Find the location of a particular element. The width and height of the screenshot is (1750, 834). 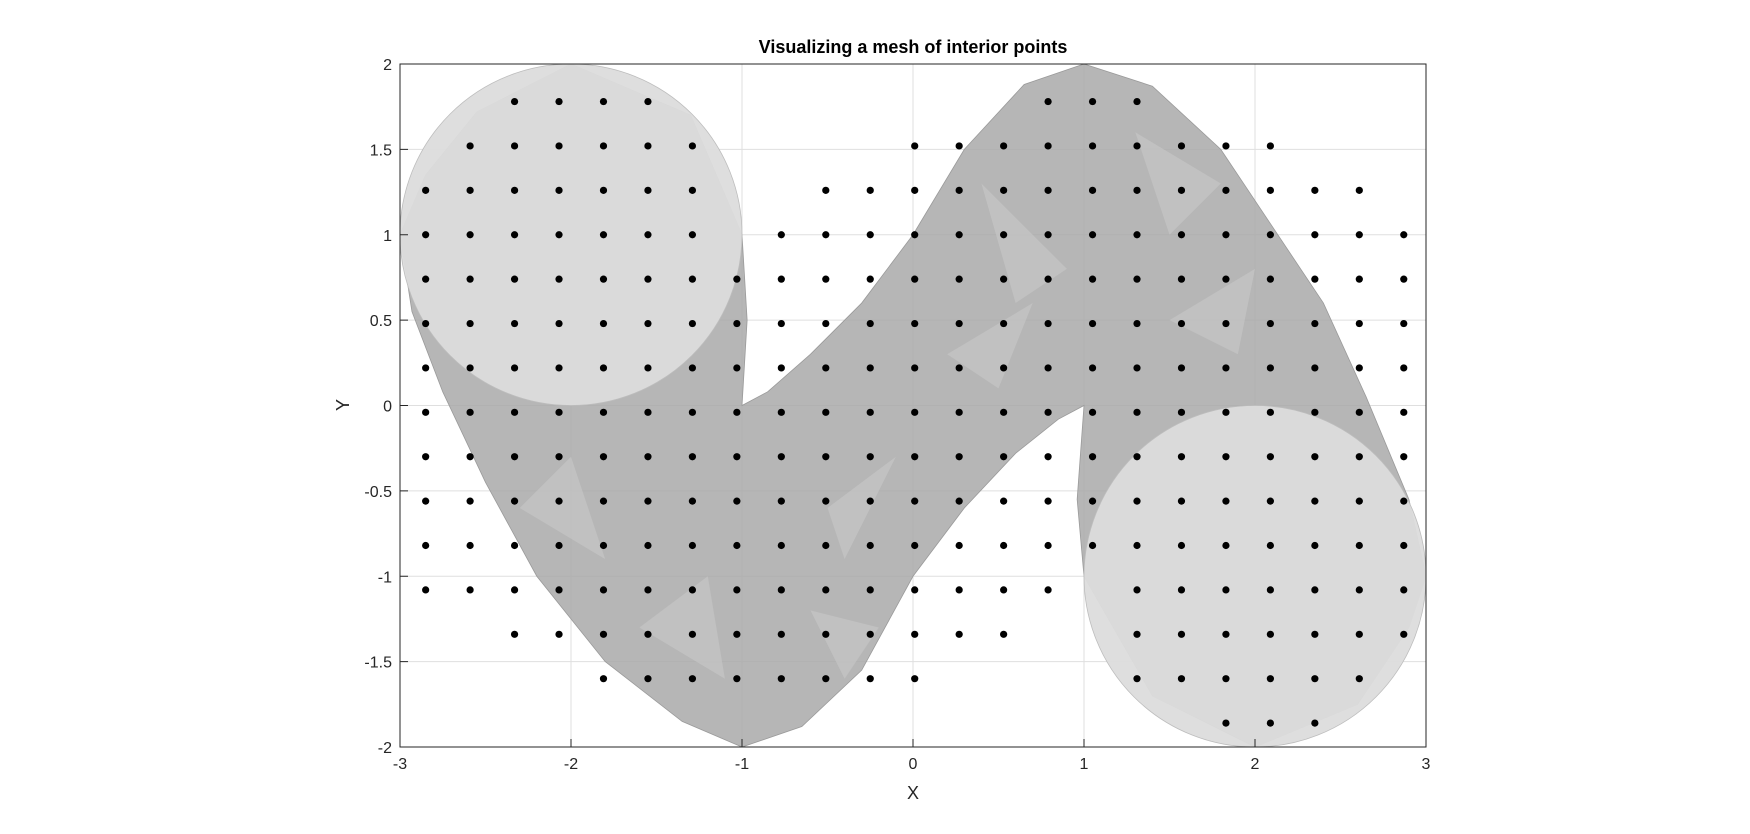

y-axis-label: Y is located at coordinates (343, 405).